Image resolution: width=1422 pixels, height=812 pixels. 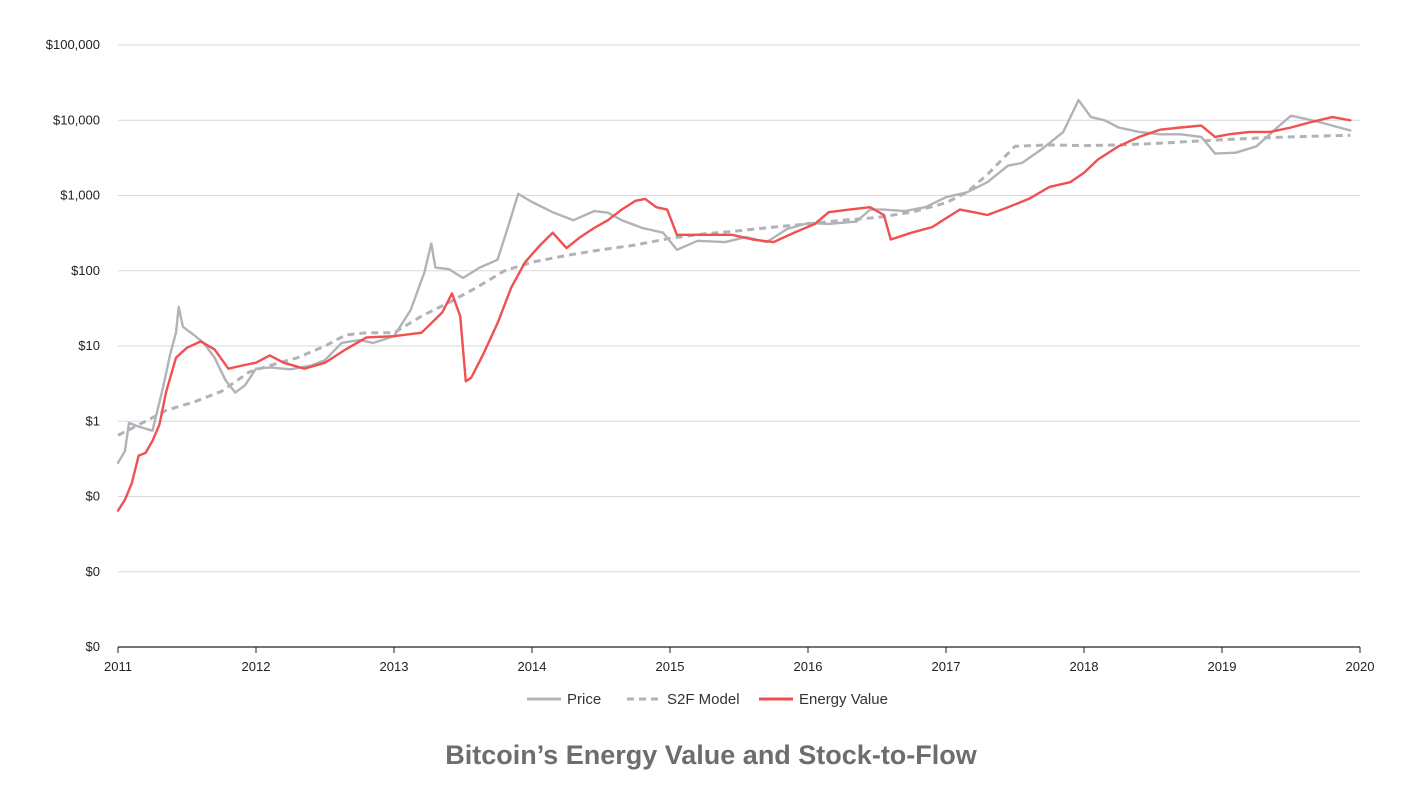 I want to click on y-tick-label: $10,000, so click(x=76, y=119).